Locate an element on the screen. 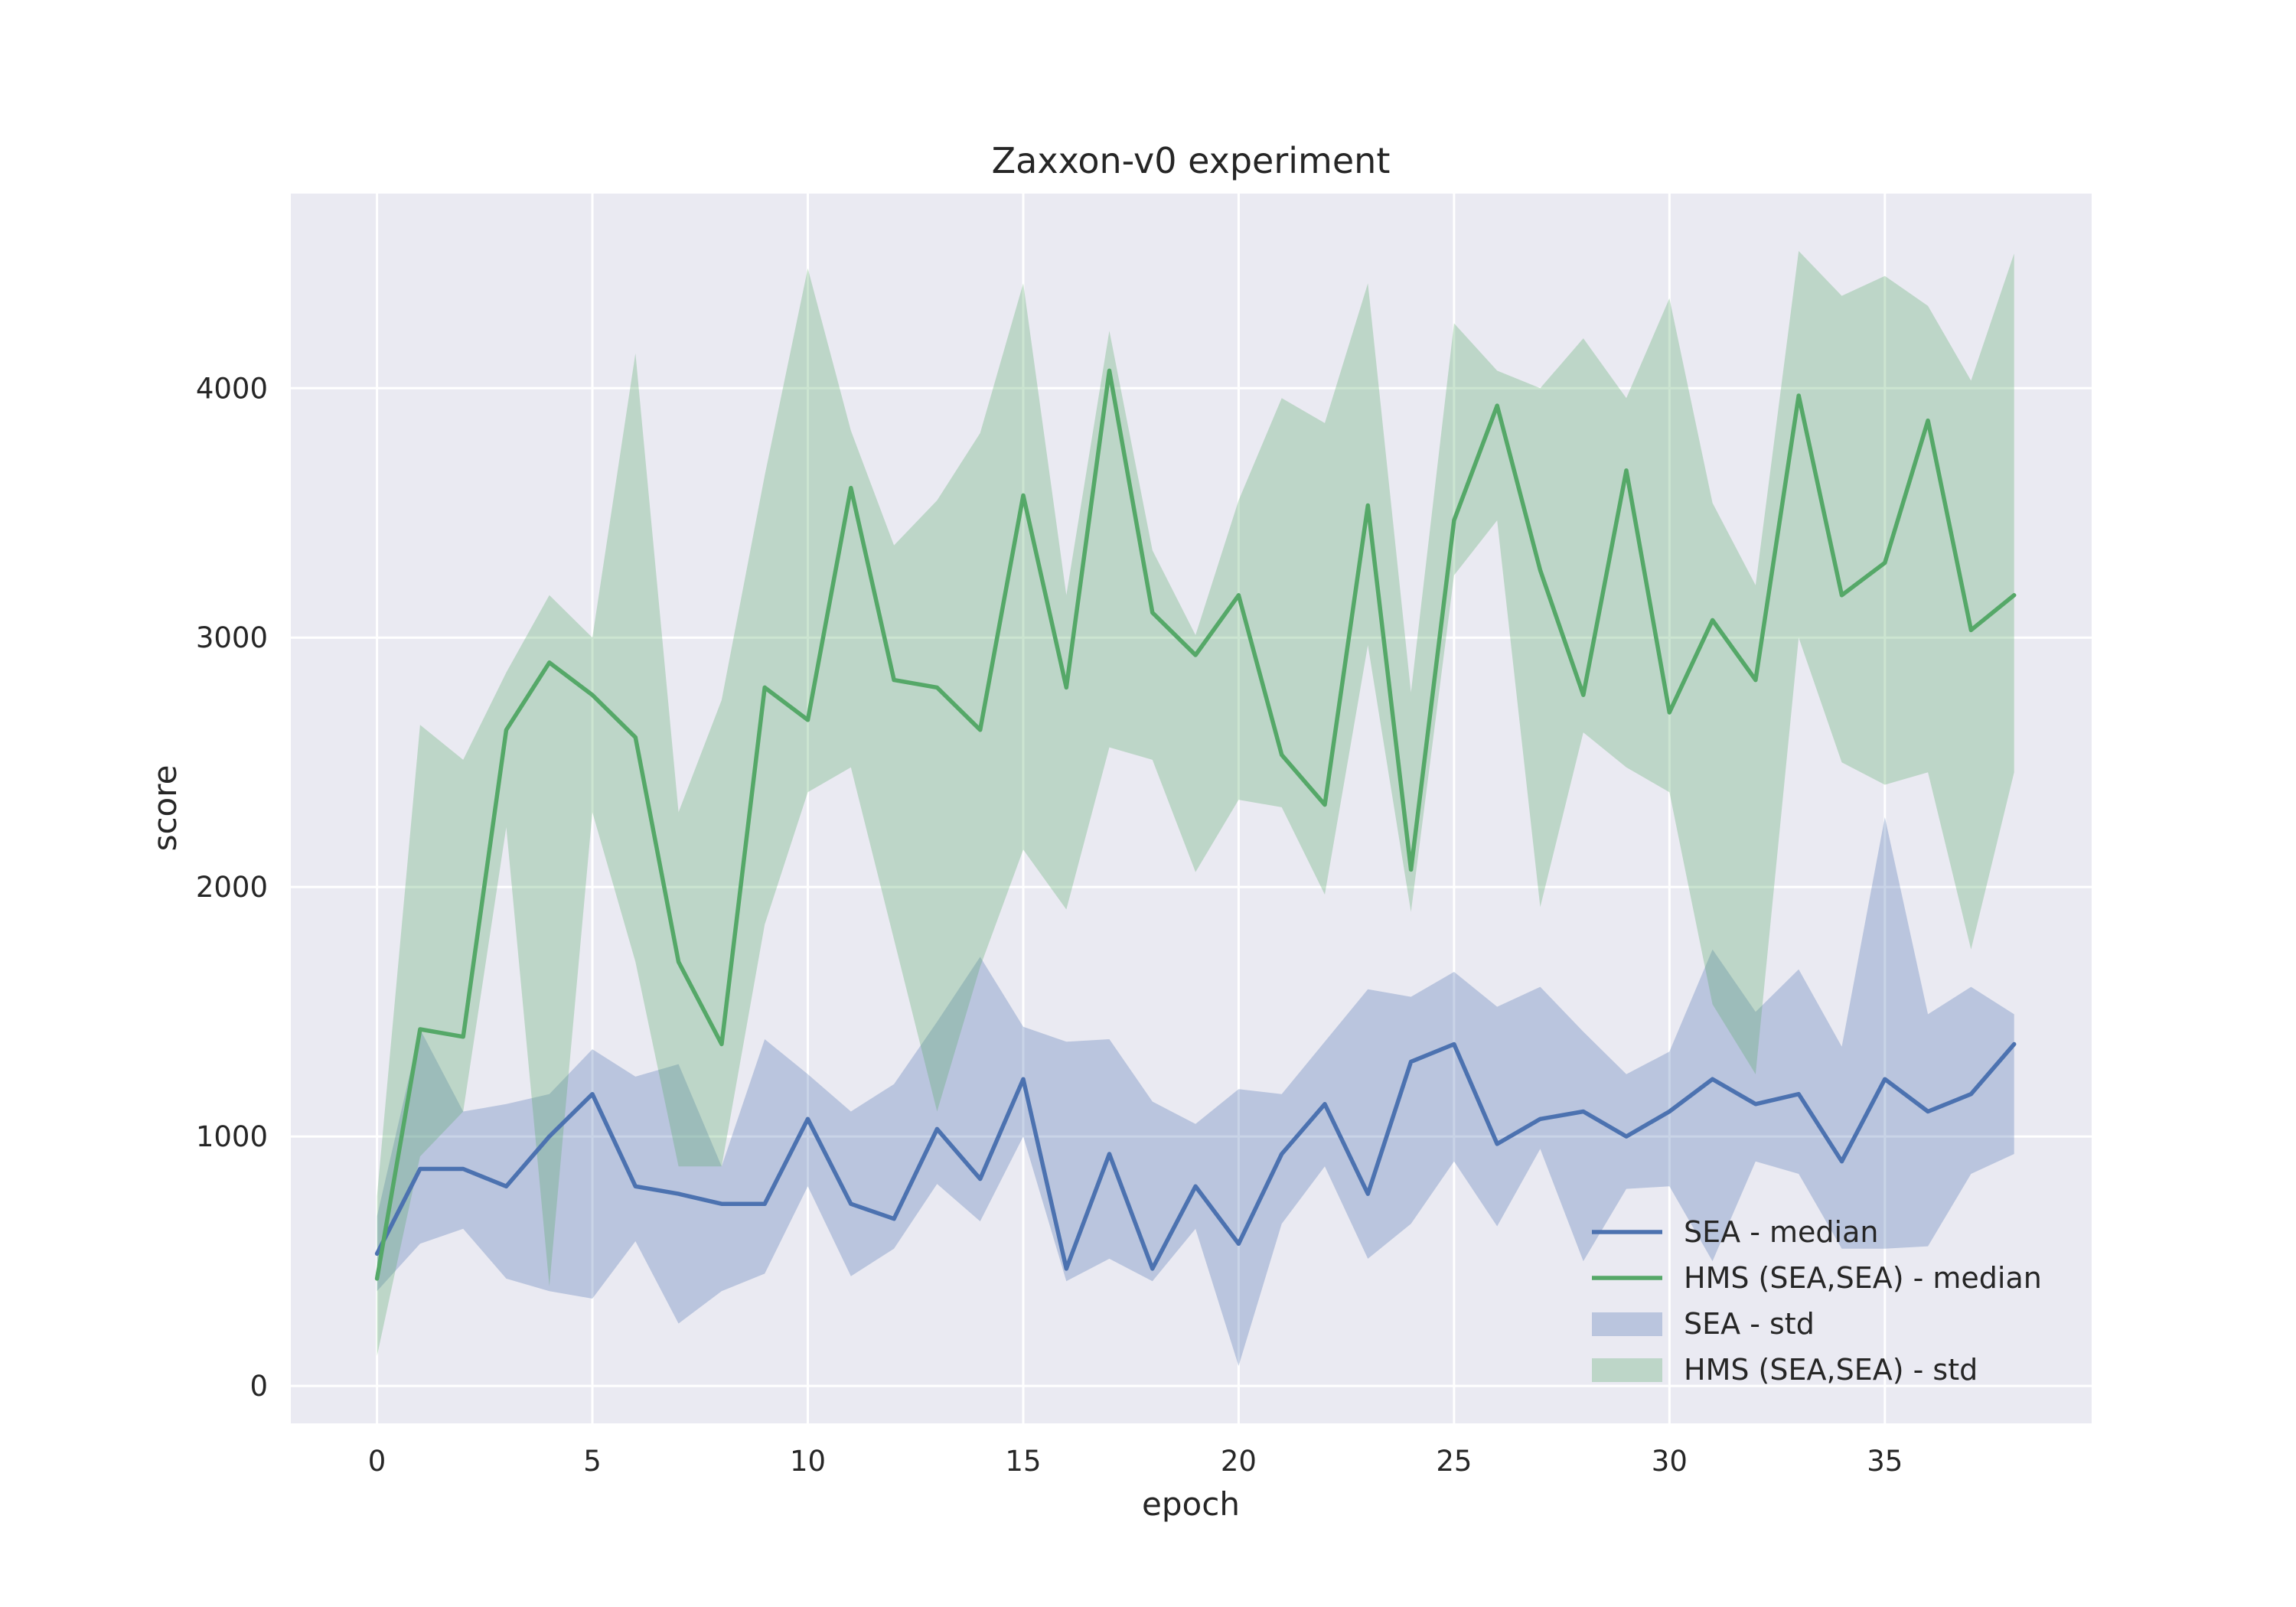 Image resolution: width=2296 pixels, height=1607 pixels. x-tick-label: 5 is located at coordinates (592, 1461).